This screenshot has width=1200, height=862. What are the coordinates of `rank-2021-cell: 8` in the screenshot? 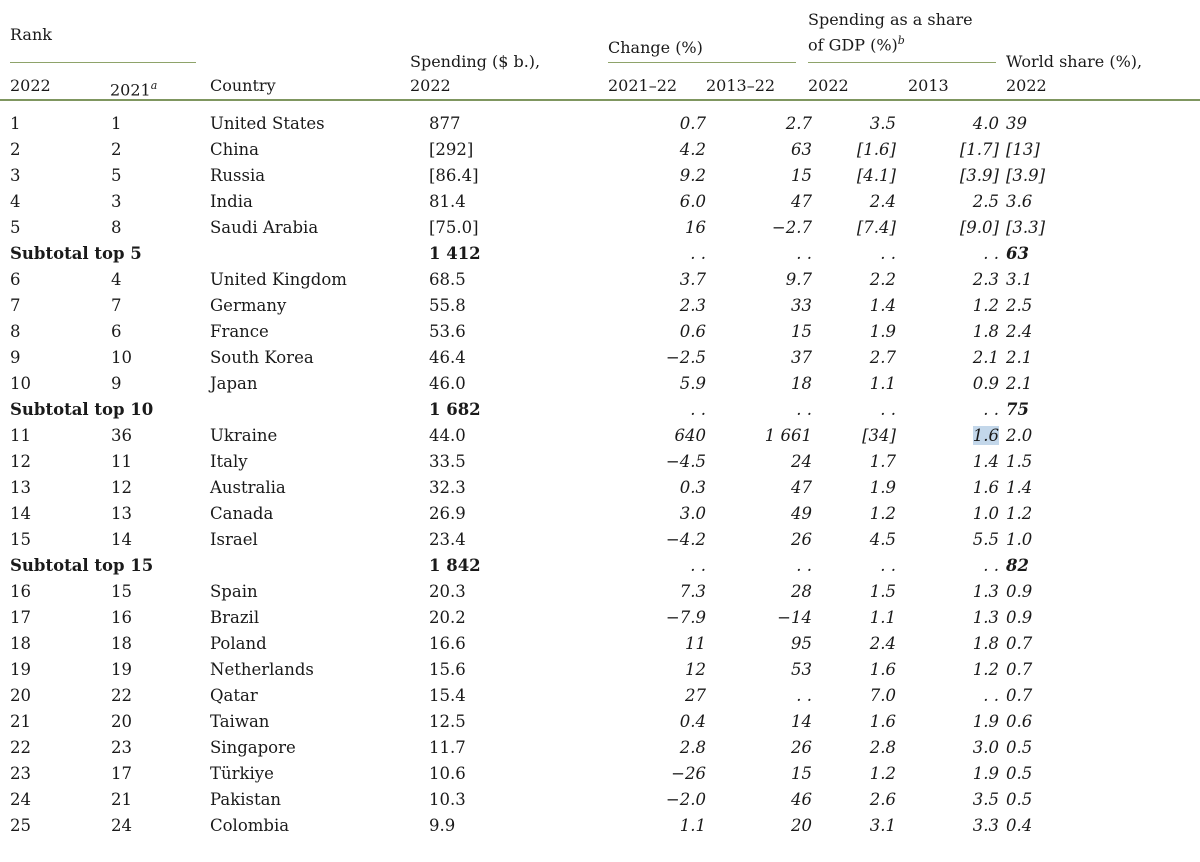 It's located at (116, 227).